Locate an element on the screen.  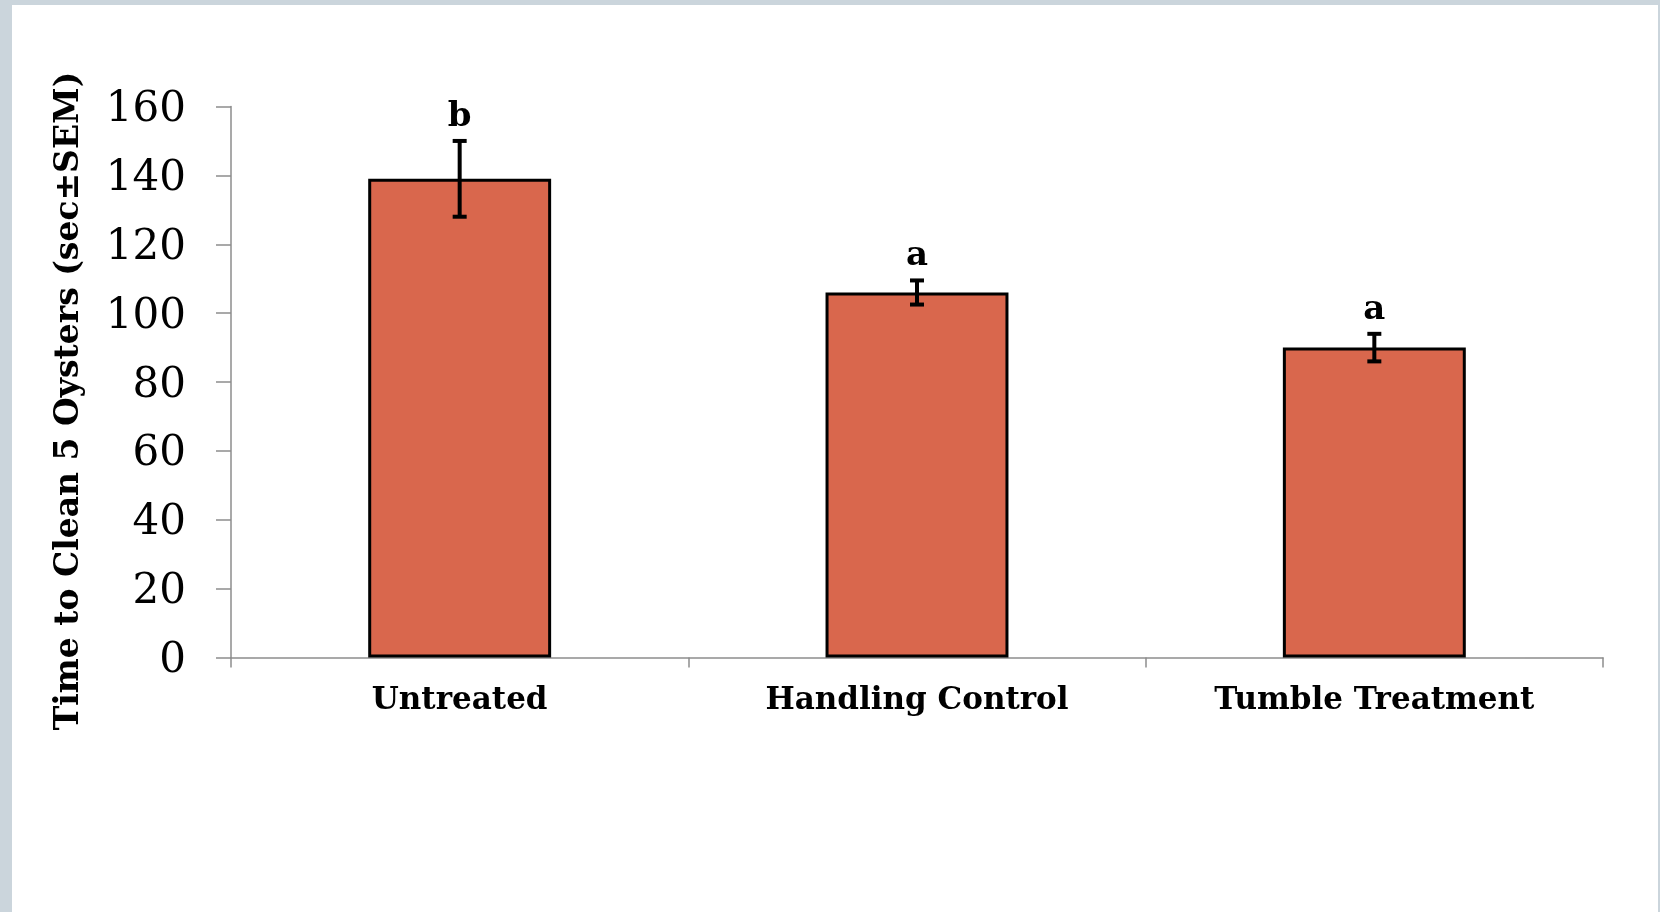
y-tick-label: 60 is located at coordinates (159, 451).